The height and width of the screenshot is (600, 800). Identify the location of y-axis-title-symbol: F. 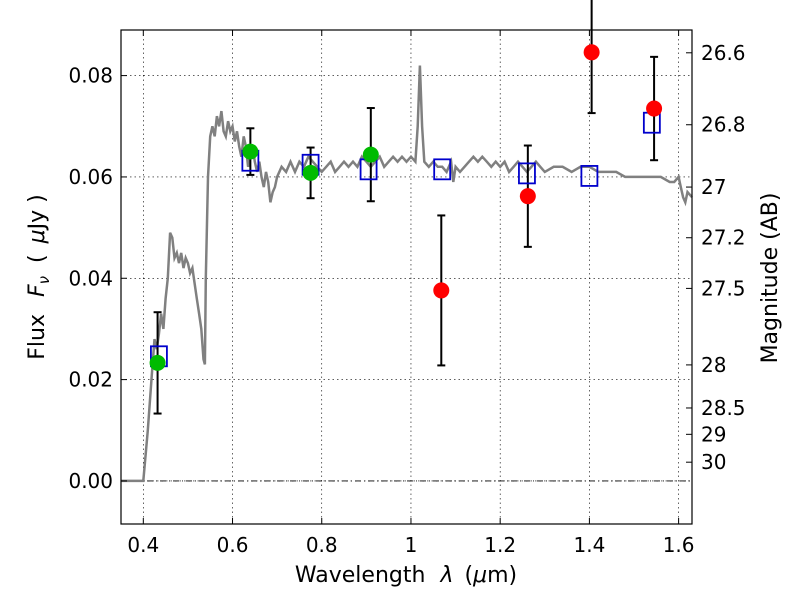
(37, 290).